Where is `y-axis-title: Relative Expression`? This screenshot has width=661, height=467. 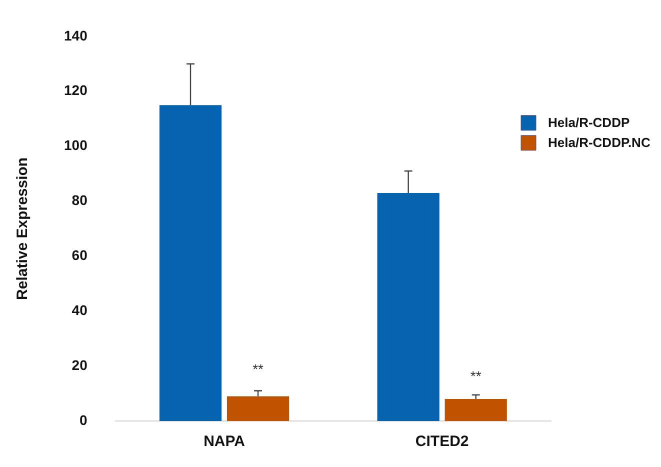
y-axis-title: Relative Expression is located at coordinates (23, 228).